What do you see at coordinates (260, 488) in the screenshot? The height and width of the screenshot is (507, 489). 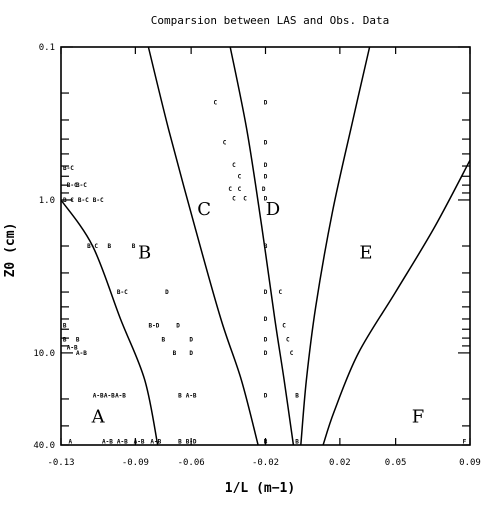 I see `x-axis-label: 1/L (m−1)` at bounding box center [260, 488].